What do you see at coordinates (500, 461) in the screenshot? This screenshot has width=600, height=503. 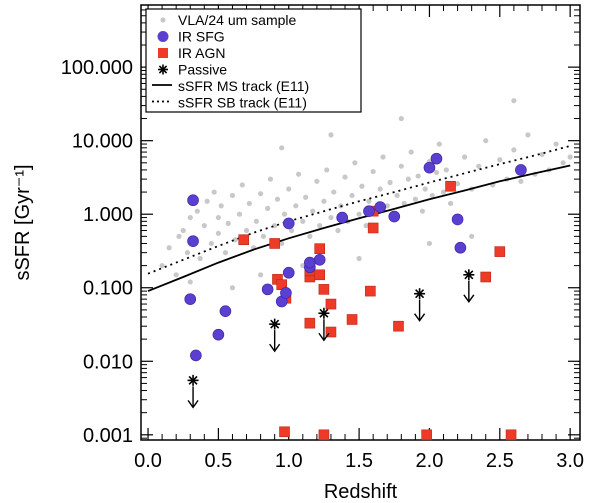 I see `x-tick-label: 2.5` at bounding box center [500, 461].